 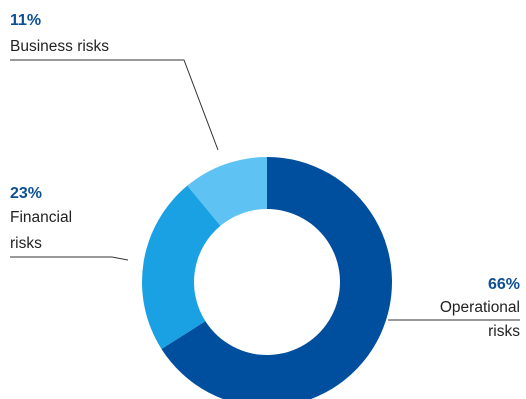 I want to click on financial-risks-percent: 23%, so click(x=26, y=193).